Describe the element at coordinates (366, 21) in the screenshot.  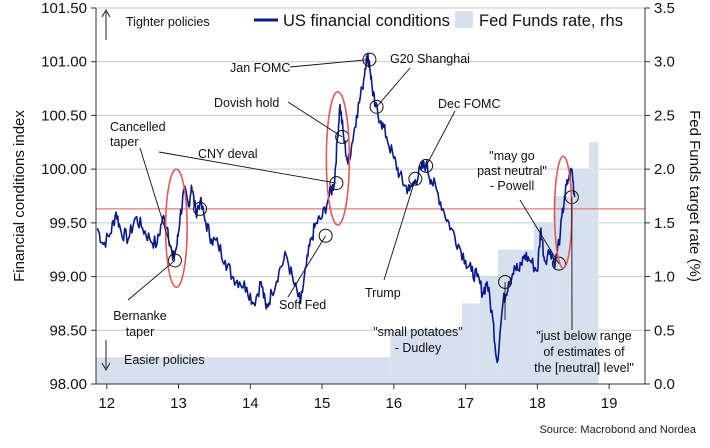
I see `legend-label-fci: US financial conditions` at that location.